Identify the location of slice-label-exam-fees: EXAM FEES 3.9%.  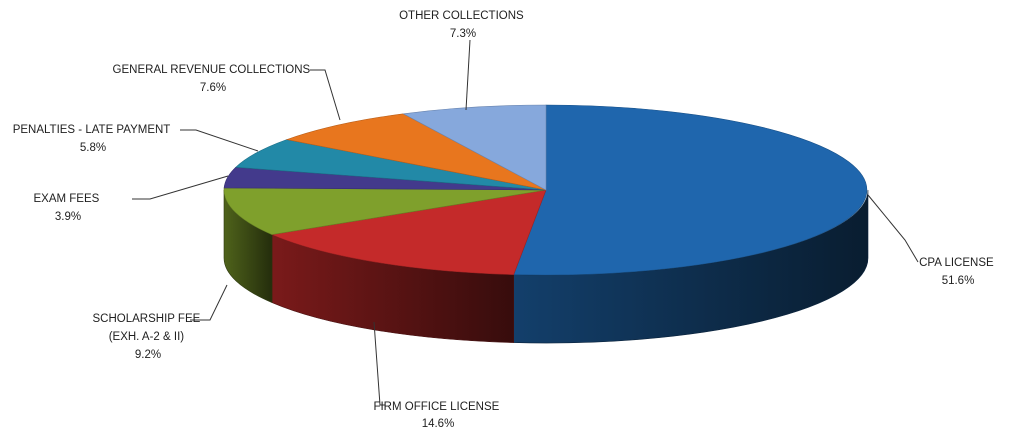
(67, 208).